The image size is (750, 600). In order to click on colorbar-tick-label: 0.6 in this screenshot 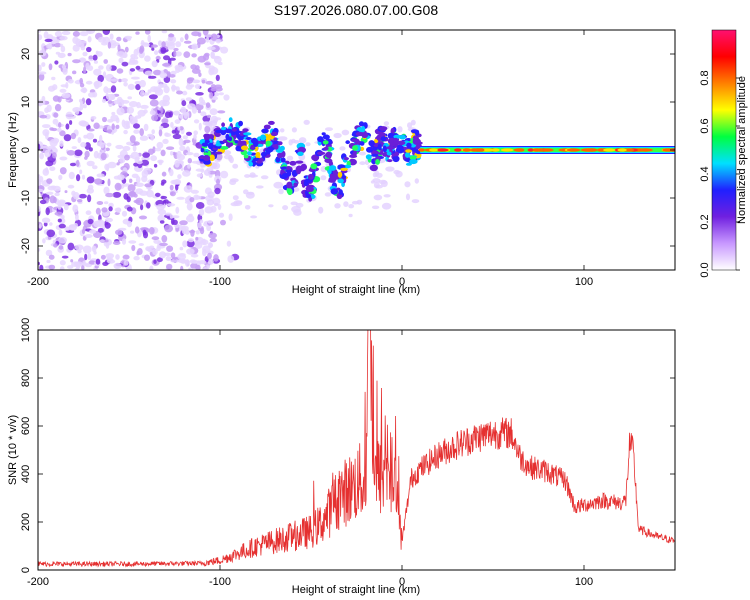, I will do `click(705, 125)`.